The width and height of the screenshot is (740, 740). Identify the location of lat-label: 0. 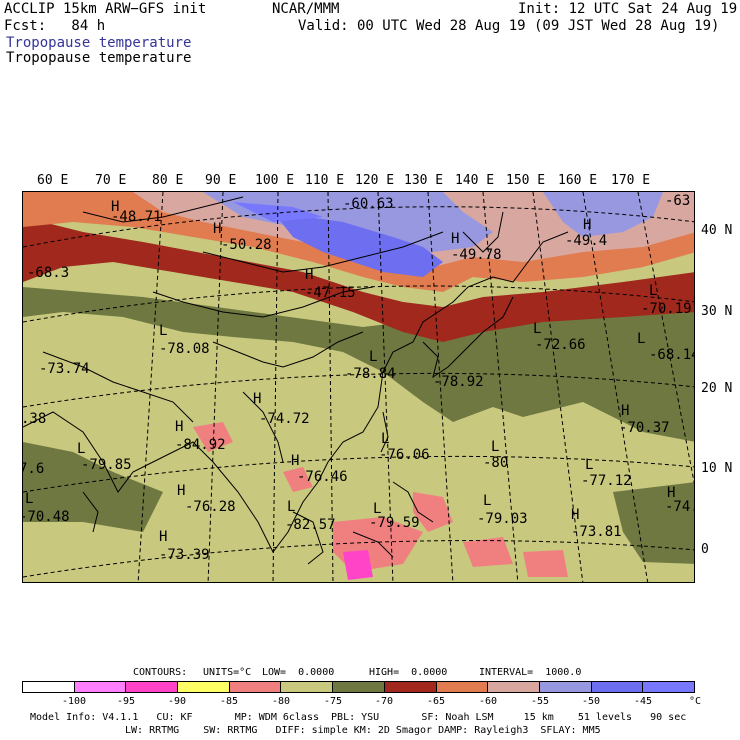
(705, 549).